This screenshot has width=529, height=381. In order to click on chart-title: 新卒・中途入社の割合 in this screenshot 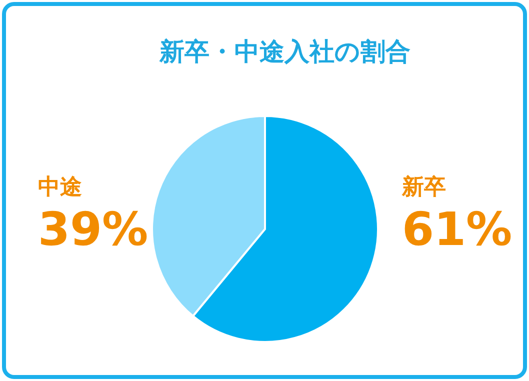, I will do `click(284, 51)`.